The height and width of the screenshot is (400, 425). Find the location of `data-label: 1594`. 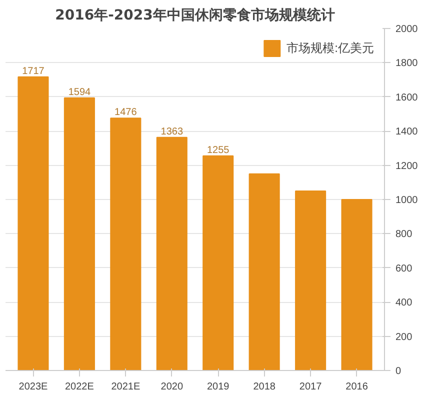

data-label: 1594 is located at coordinates (80, 92).